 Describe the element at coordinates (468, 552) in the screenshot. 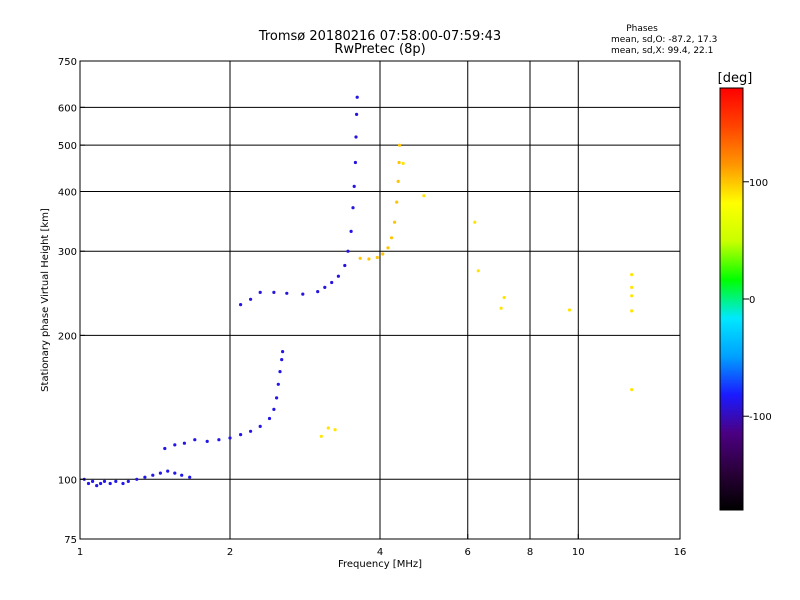

I see `x-tick-label: 6` at that location.